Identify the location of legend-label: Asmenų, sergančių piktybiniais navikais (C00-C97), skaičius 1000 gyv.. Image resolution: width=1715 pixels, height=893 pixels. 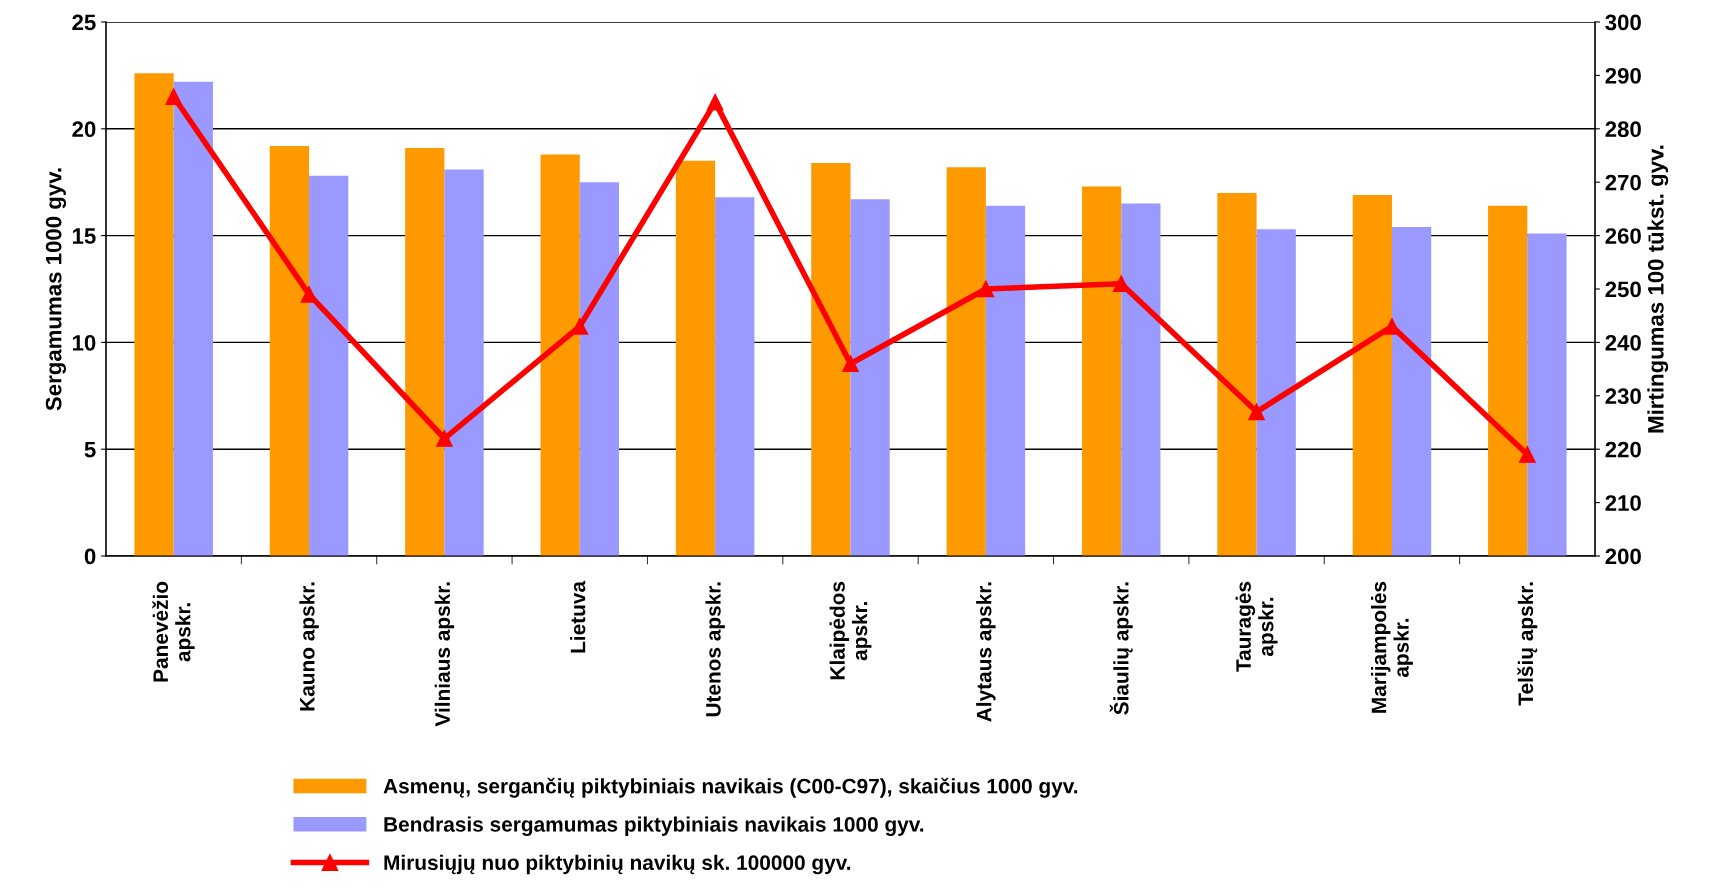
(730, 787).